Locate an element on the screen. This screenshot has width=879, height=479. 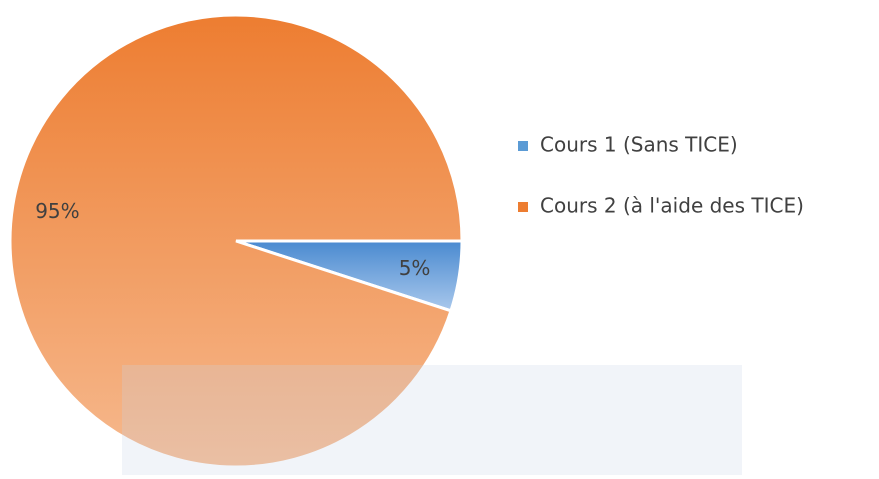
legend-label: Cours 2 (à l'aide des TICE) is located at coordinates (672, 206).